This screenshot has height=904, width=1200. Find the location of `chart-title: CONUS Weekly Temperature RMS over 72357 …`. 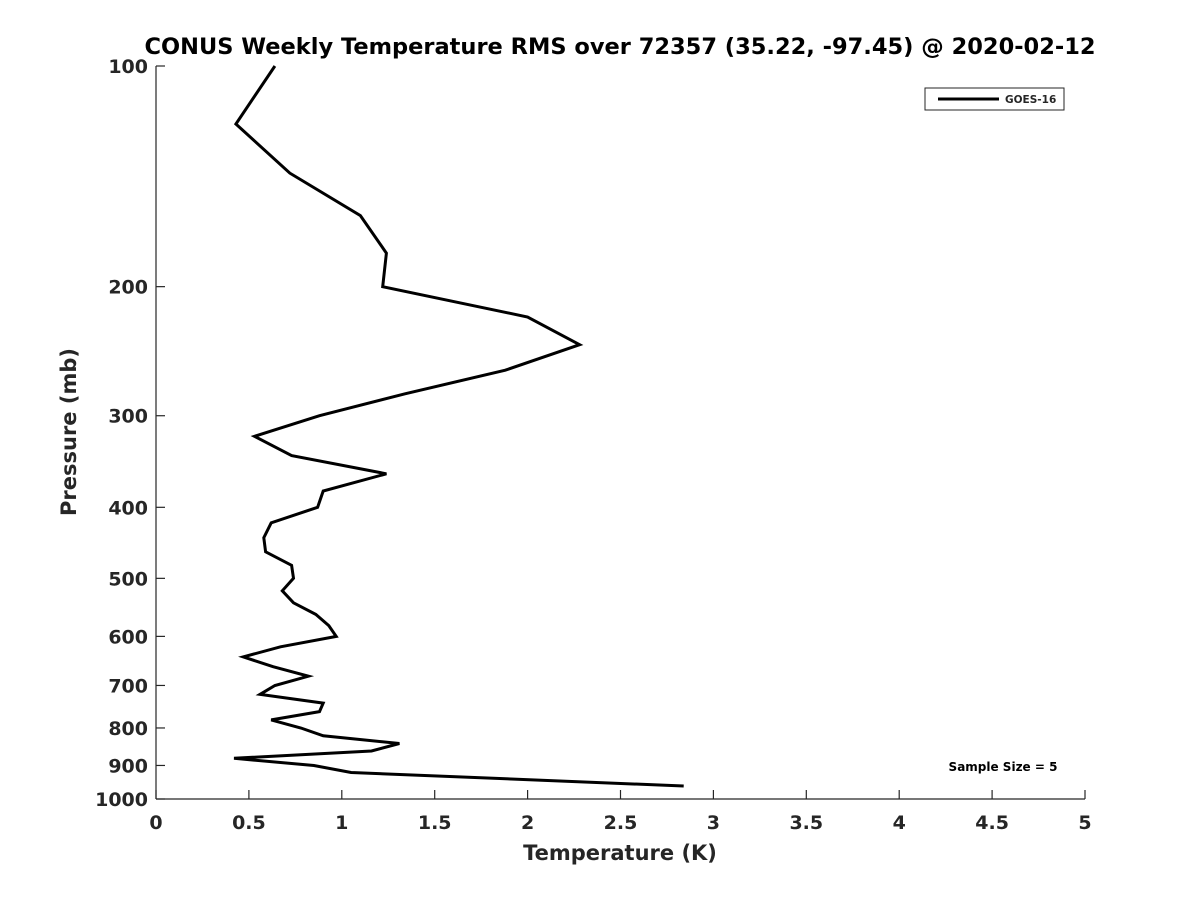

chart-title: CONUS Weekly Temperature RMS over 72357 … is located at coordinates (619, 47).